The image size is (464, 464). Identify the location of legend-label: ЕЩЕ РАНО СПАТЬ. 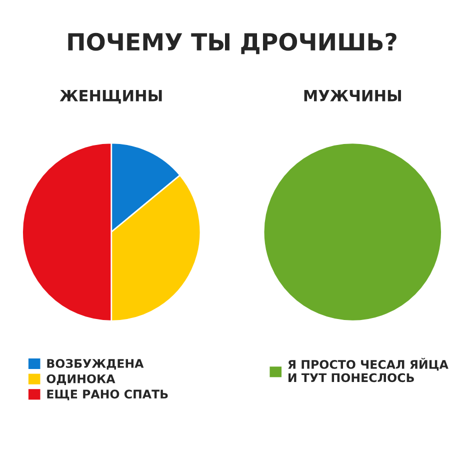
(107, 395).